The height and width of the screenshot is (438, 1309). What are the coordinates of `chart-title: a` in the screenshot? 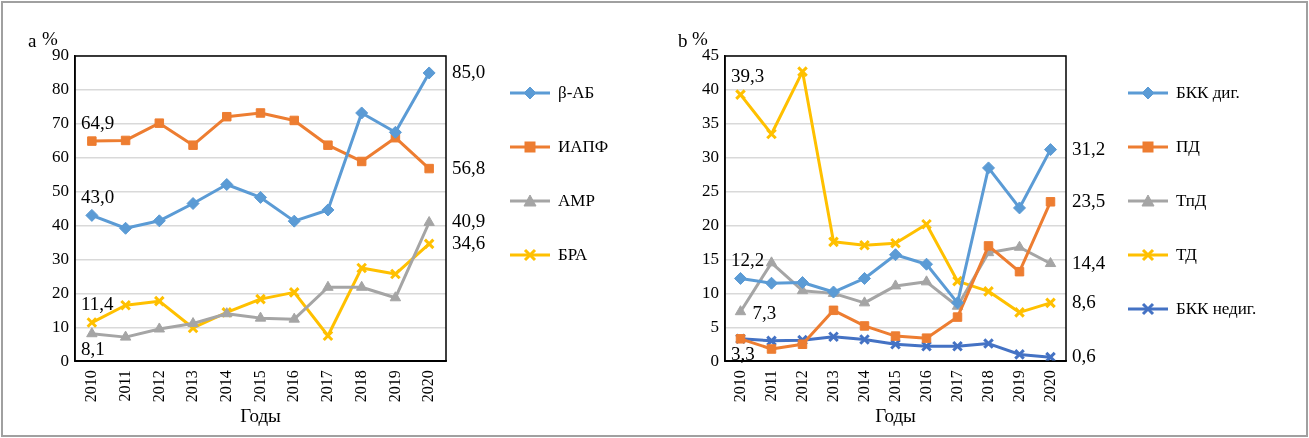 It's located at (32, 40).